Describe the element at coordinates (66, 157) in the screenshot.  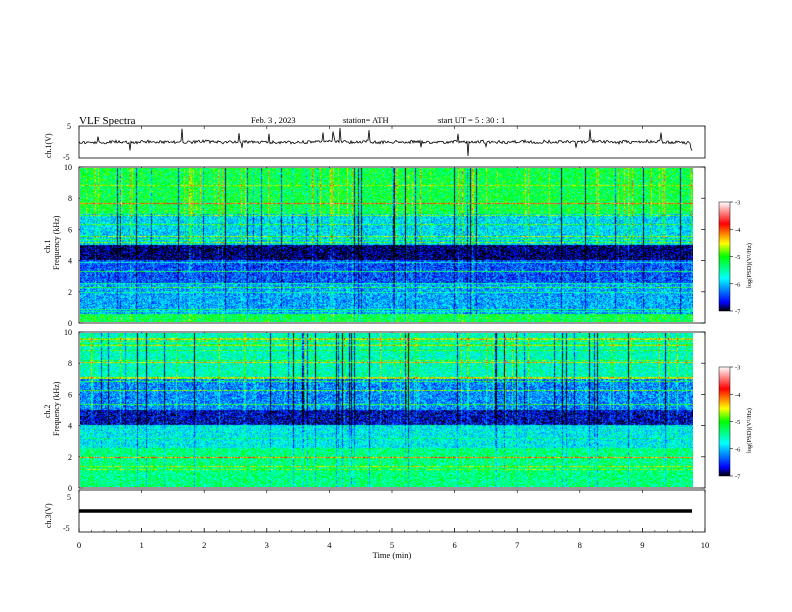
I see `ch1-ytick-bottom: -5` at that location.